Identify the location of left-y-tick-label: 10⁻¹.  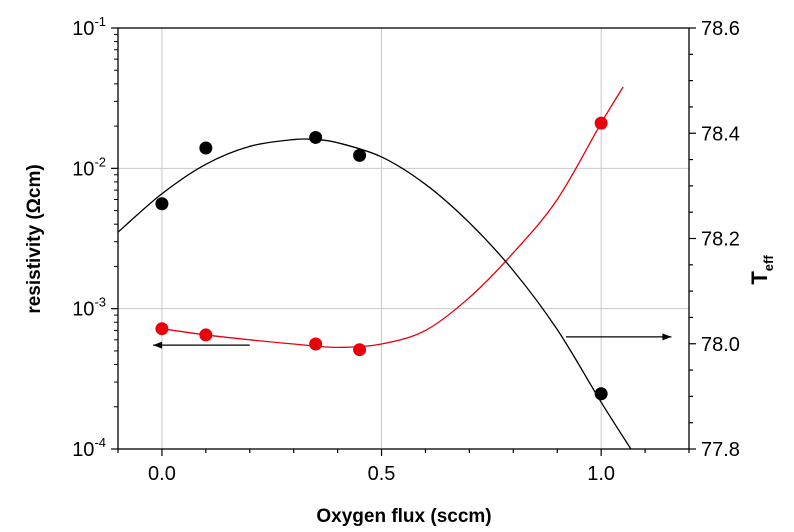
(89, 27).